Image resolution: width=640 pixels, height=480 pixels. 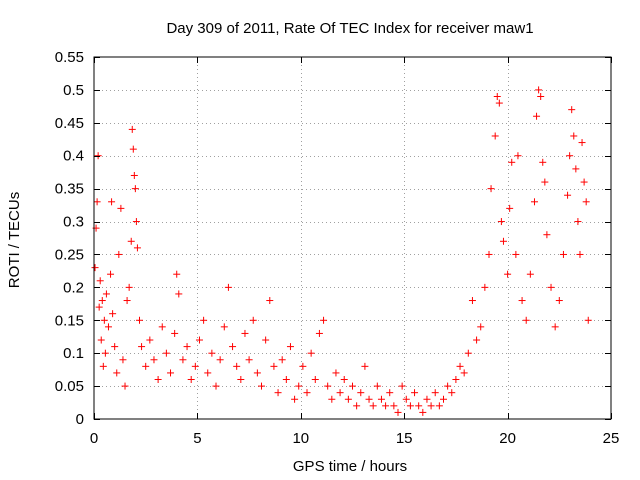 I want to click on y-tick-label: 0.2, so click(x=73, y=287).